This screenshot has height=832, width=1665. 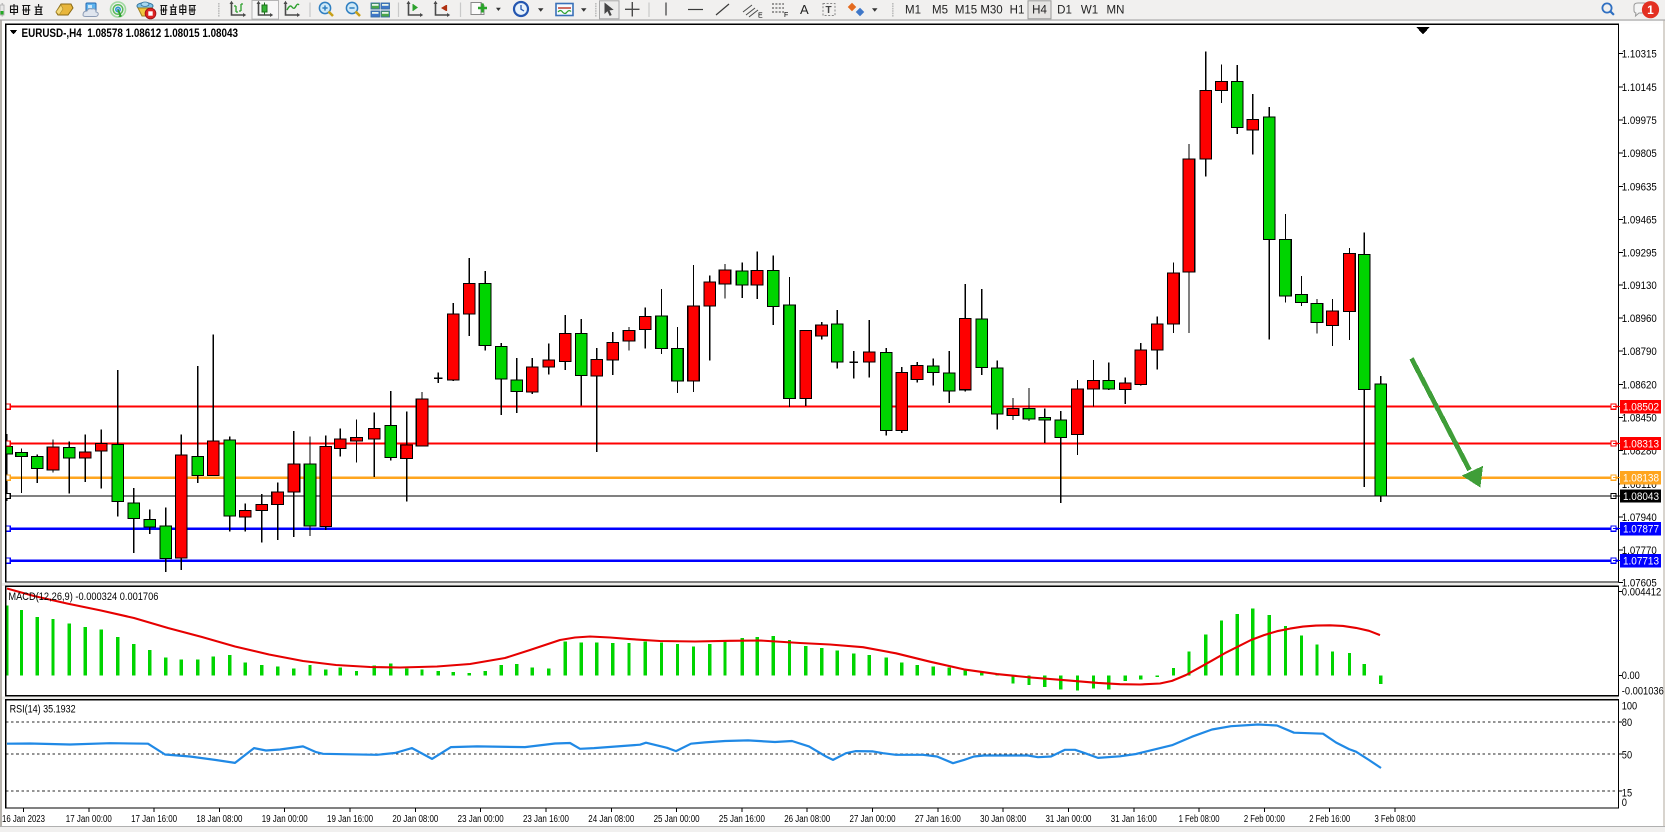 I want to click on svg-text: 19 Jan 16:00, so click(x=350, y=819).